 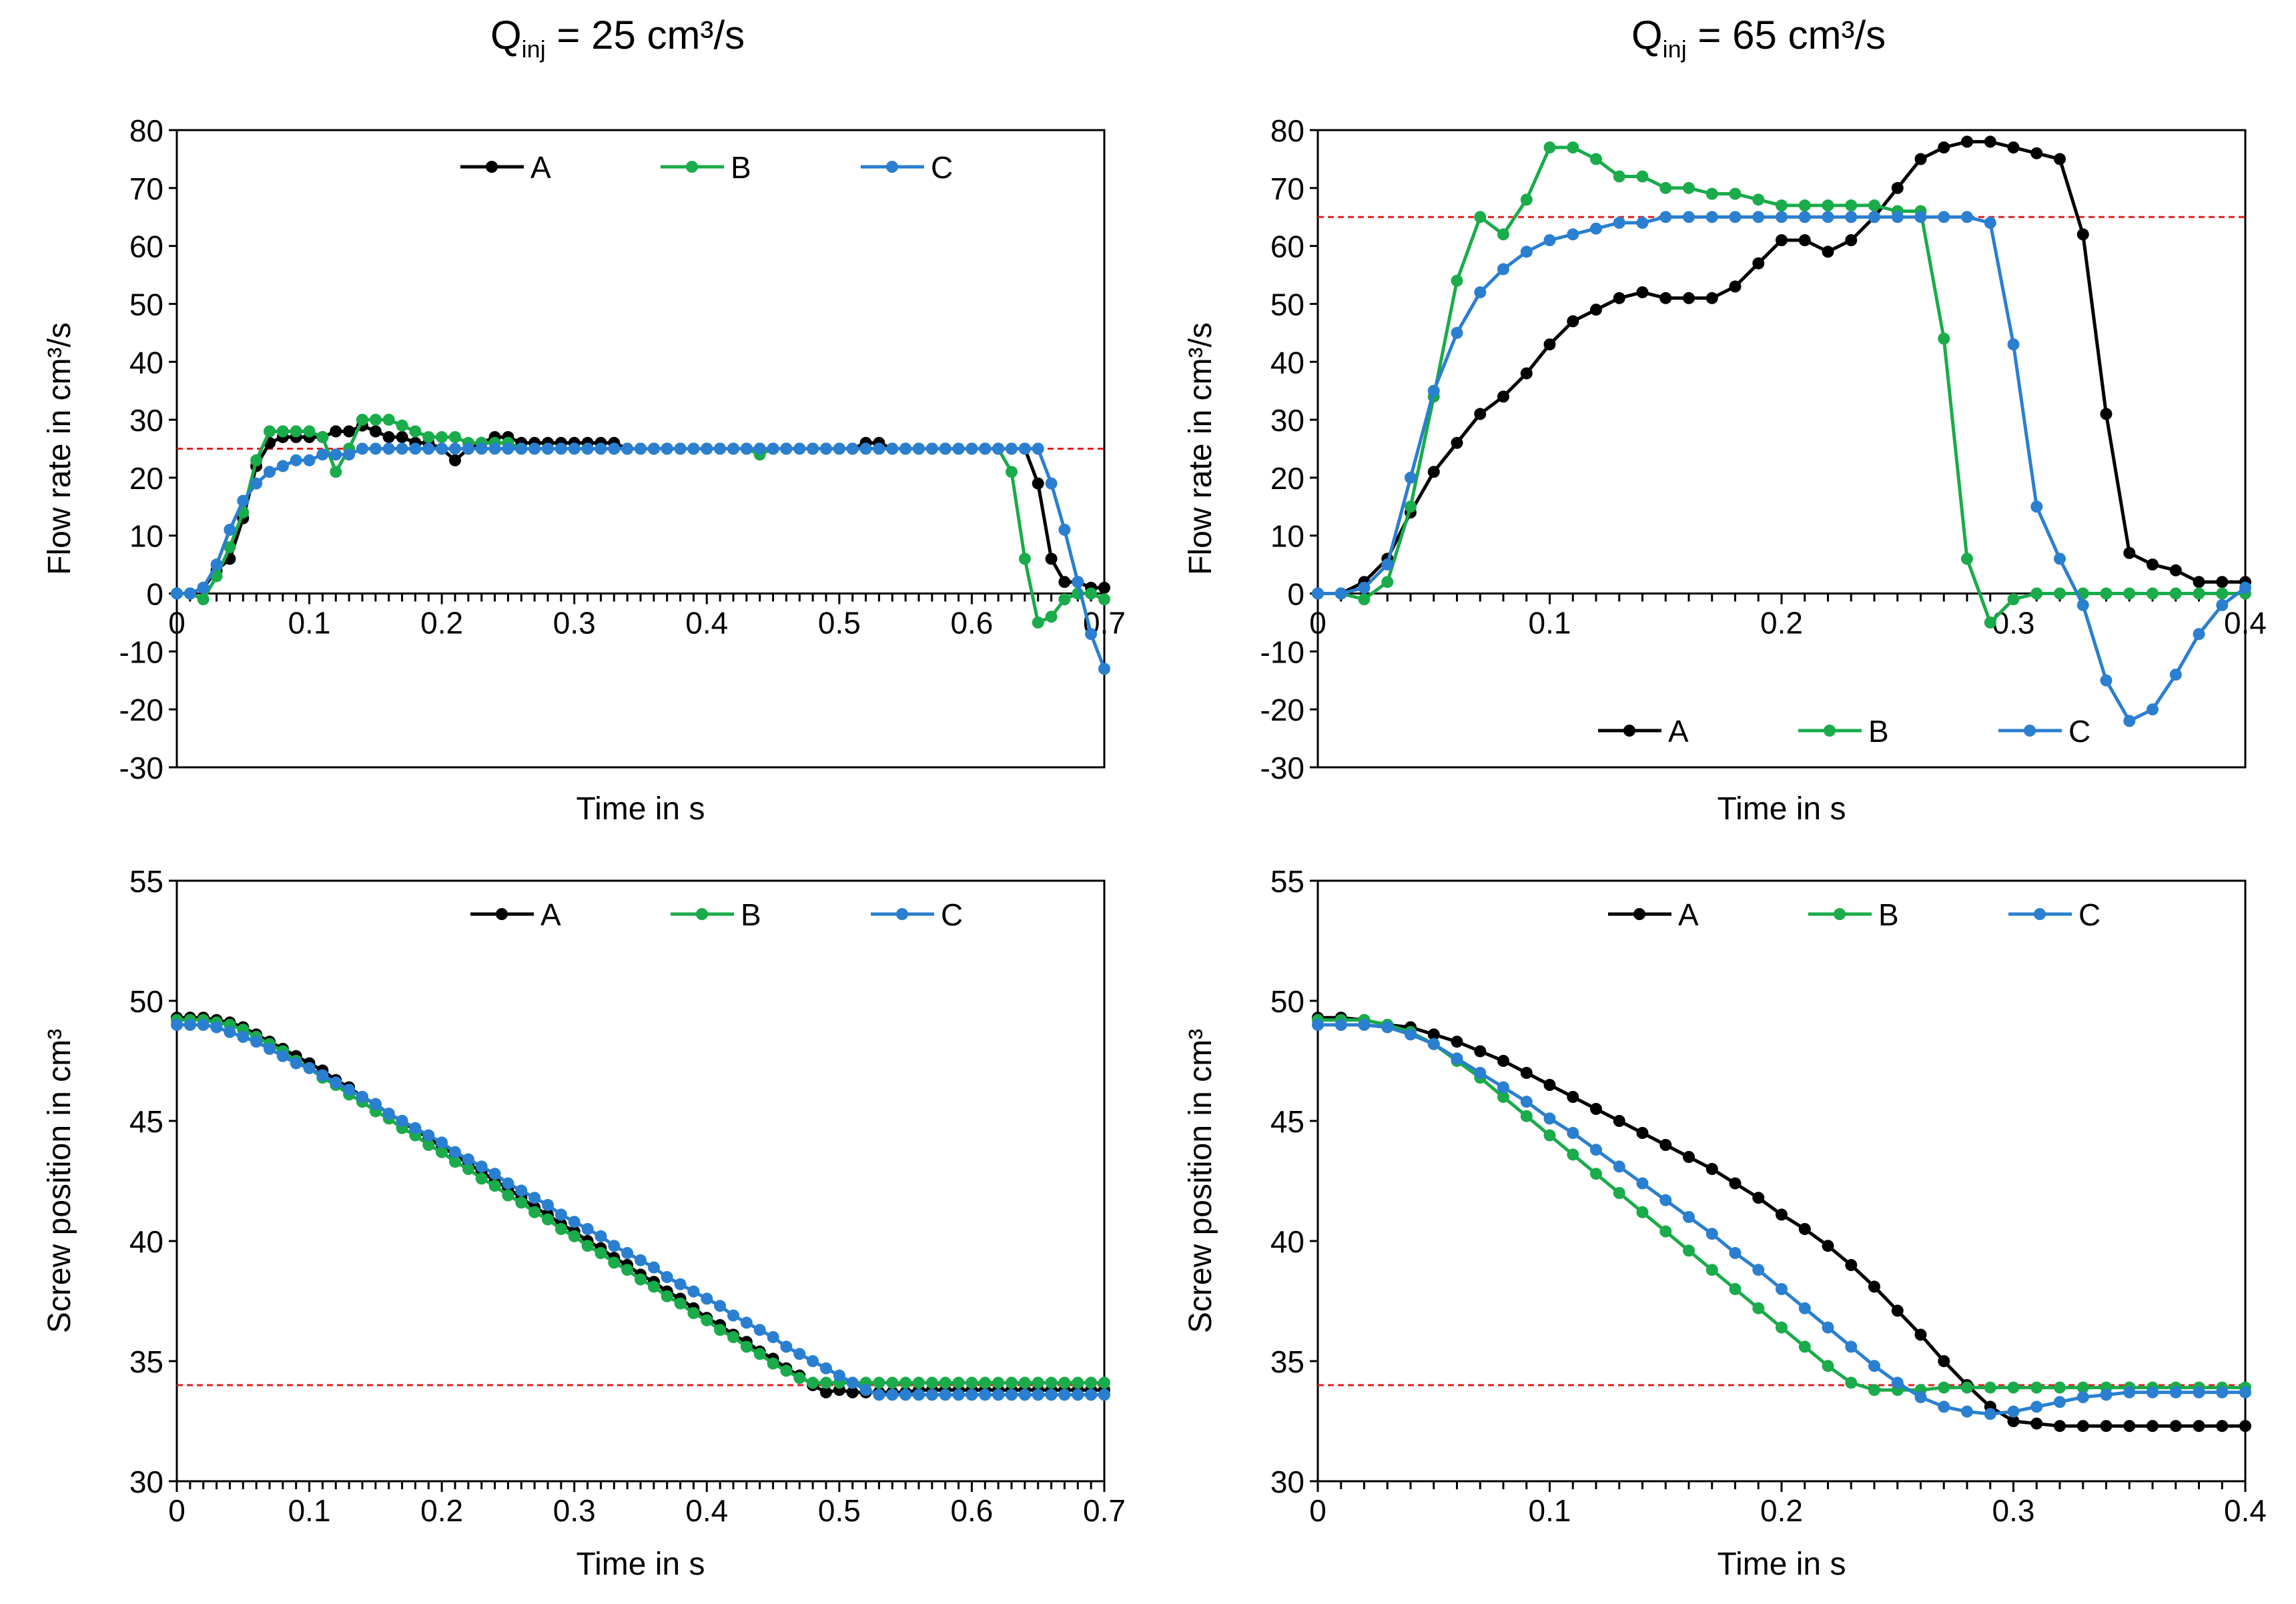 I want to click on legend-marker-C, so click(x=892, y=167).